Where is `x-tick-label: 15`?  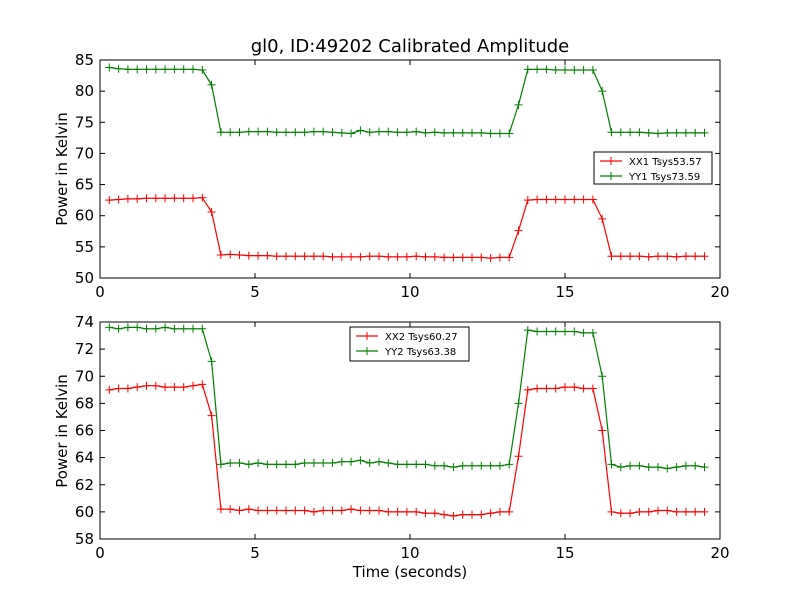
x-tick-label: 15 is located at coordinates (564, 292).